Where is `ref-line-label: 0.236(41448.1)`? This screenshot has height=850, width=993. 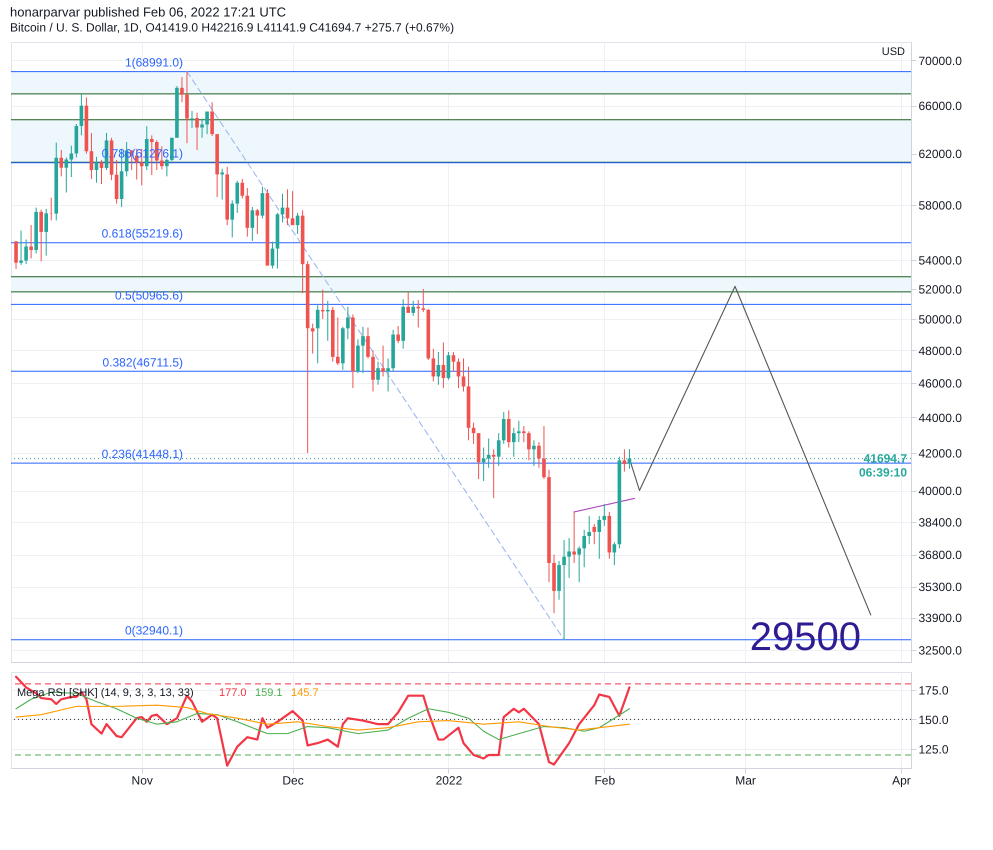
ref-line-label: 0.236(41448.1) is located at coordinates (142, 454).